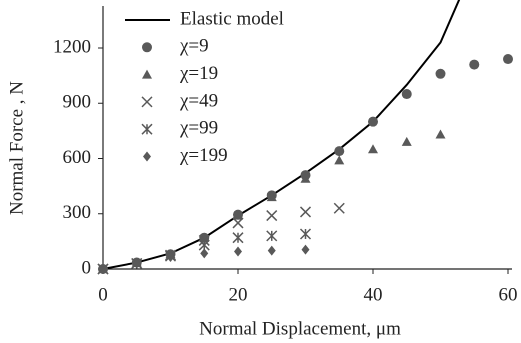 This screenshot has height=343, width=521. Describe the element at coordinates (16, 148) in the screenshot. I see `y-axis-label: Normal Force , N` at that location.